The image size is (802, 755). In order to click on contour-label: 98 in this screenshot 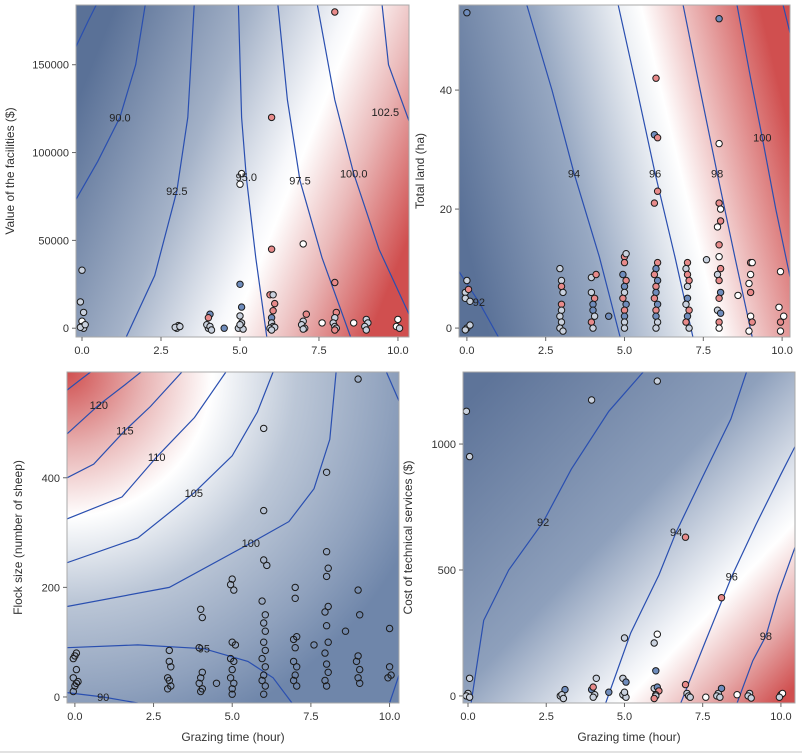, I will do `click(766, 637)`.